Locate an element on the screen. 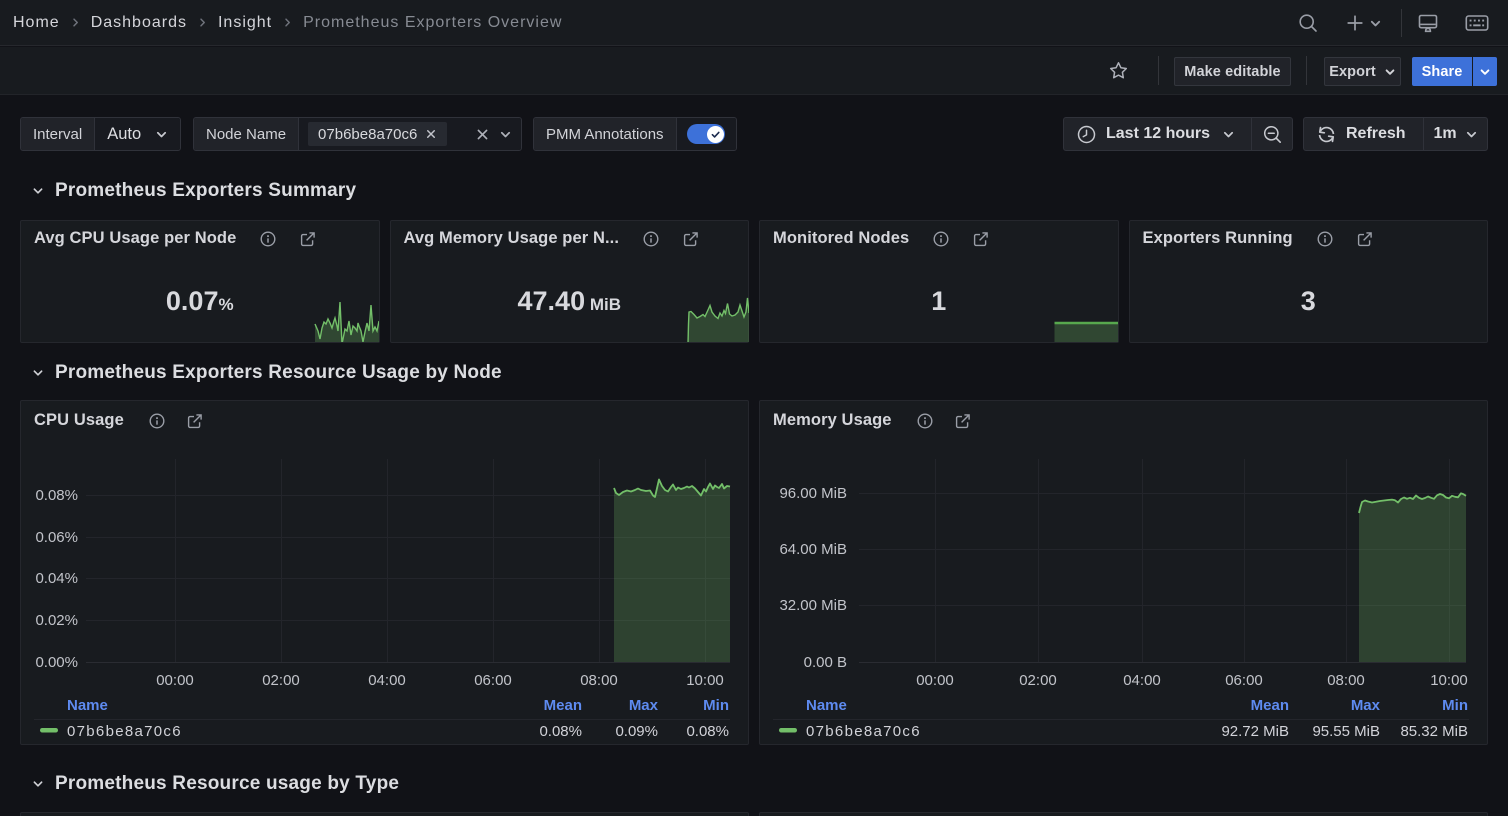 The width and height of the screenshot is (1508, 816). svg-text: 0.02% is located at coordinates (56, 620).